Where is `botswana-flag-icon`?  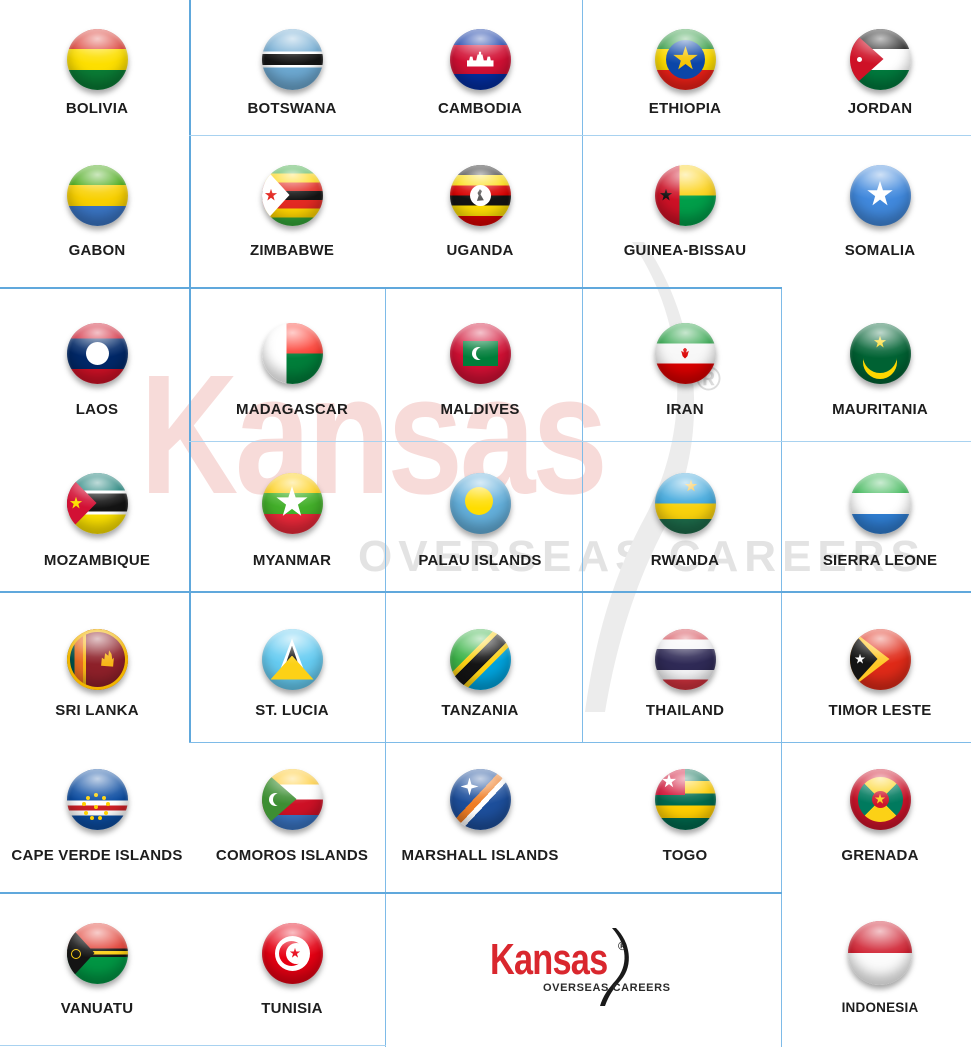 botswana-flag-icon is located at coordinates (292, 59).